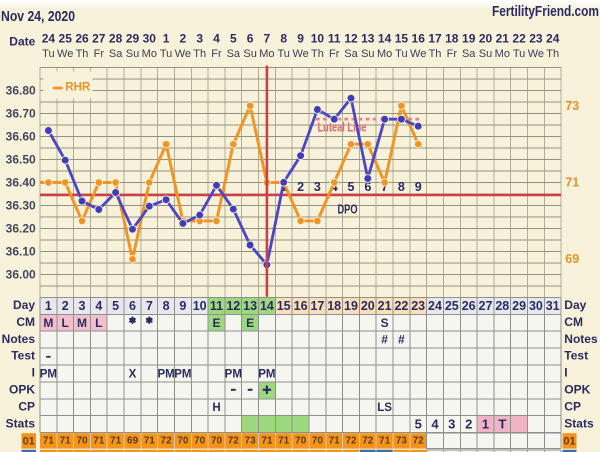 The height and width of the screenshot is (452, 600). I want to click on svg-text: 15, so click(284, 306).